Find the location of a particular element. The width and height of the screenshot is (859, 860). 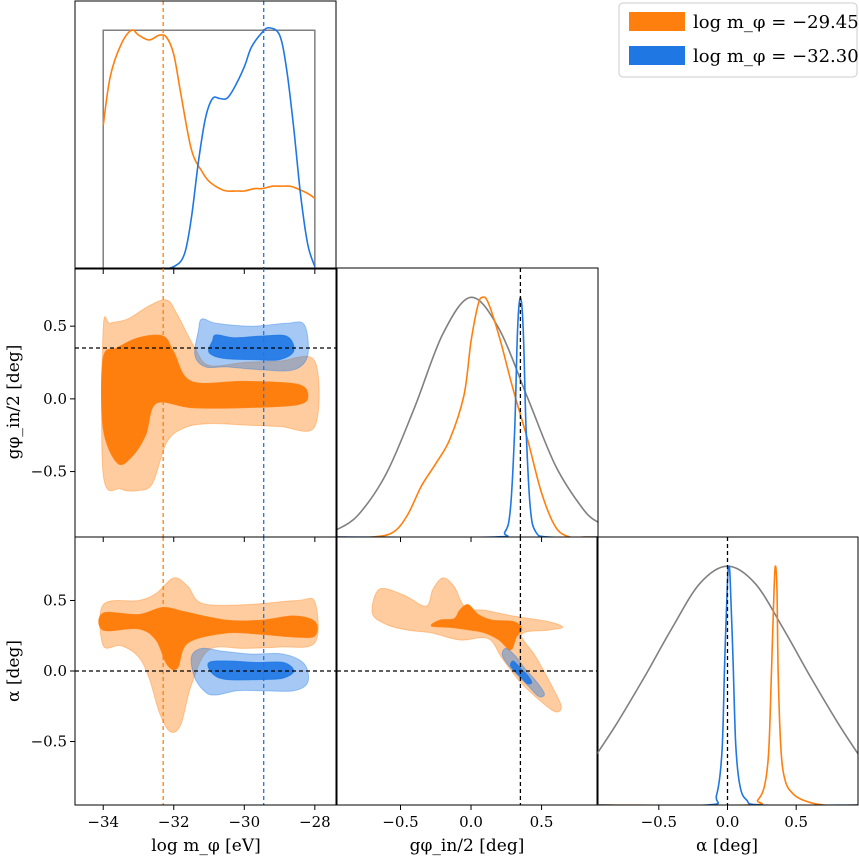

panel-content-c22 is located at coordinates (727, 671).